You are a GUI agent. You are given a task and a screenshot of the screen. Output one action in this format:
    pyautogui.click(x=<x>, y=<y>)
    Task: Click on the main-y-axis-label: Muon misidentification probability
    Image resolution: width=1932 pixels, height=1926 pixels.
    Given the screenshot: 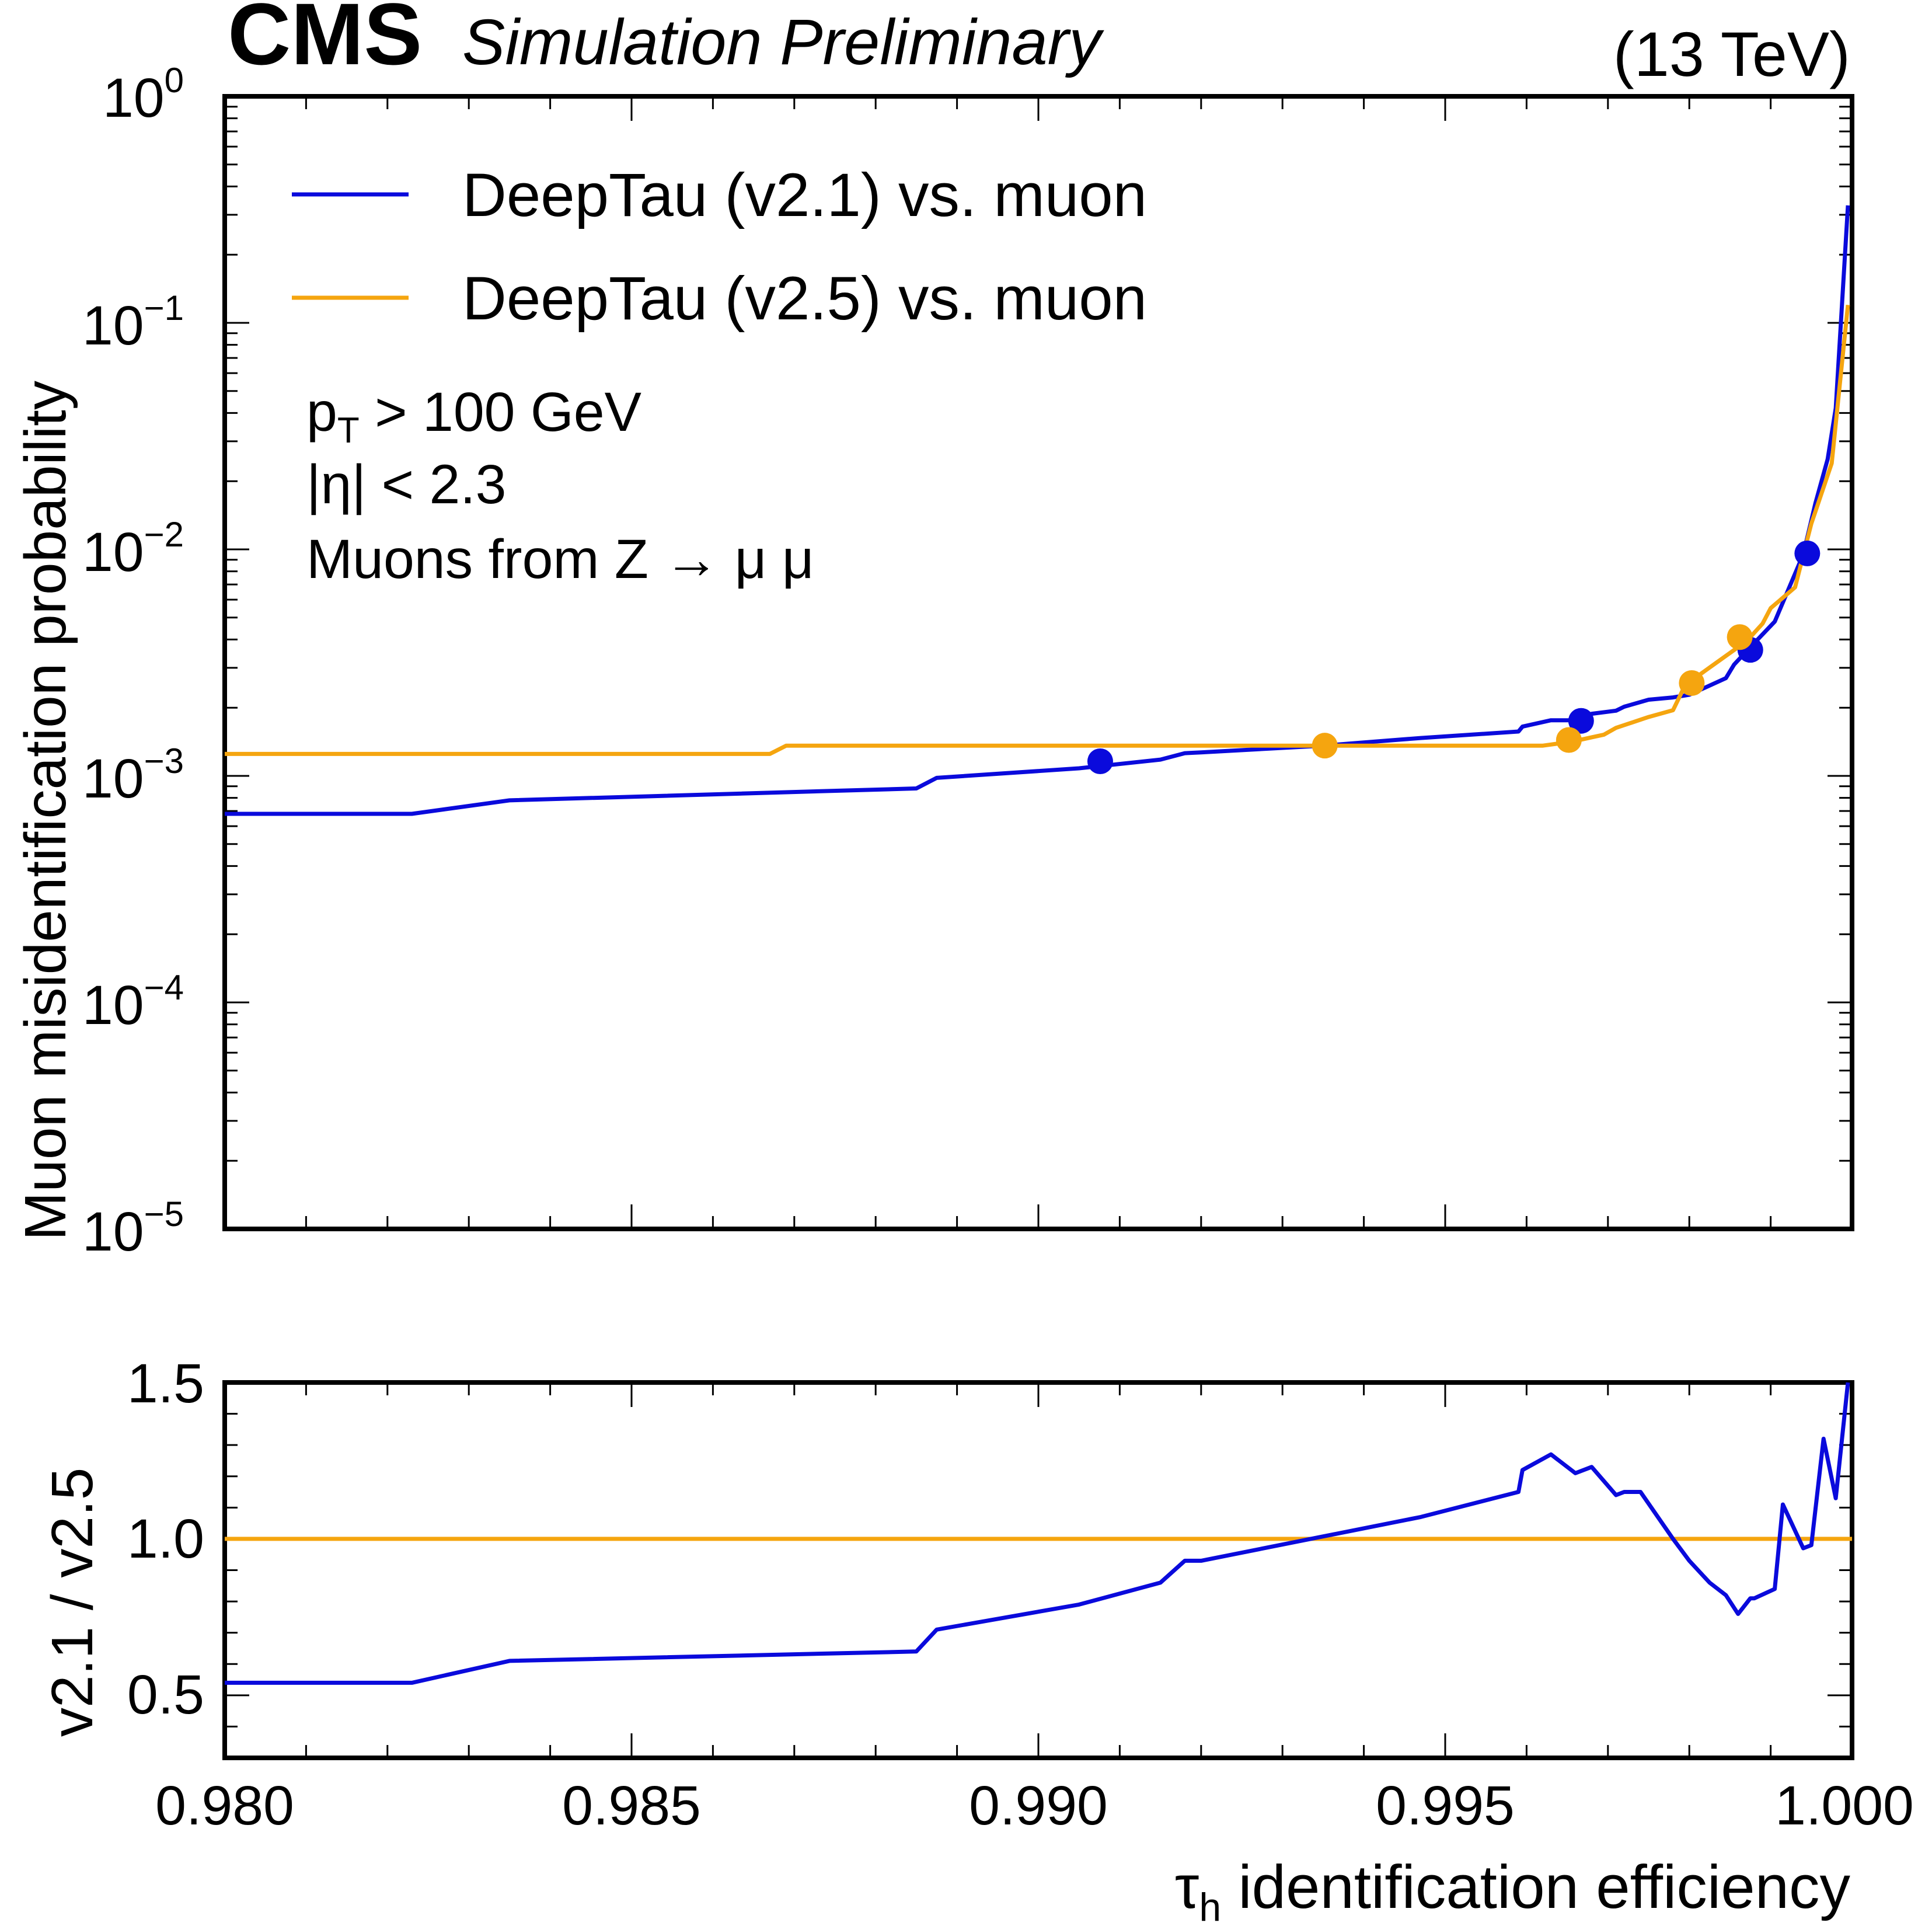 What is the action you would take?
    pyautogui.click(x=45, y=811)
    